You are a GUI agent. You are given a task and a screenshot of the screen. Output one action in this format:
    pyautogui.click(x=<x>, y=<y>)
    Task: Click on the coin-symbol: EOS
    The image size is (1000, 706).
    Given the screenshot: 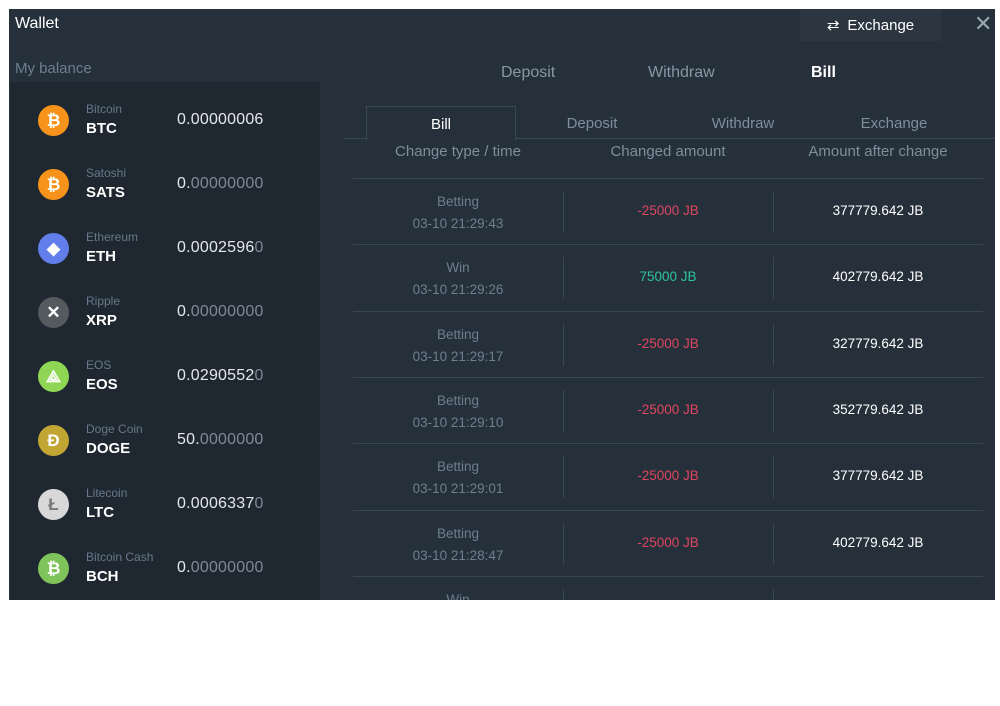 What is the action you would take?
    pyautogui.click(x=102, y=384)
    